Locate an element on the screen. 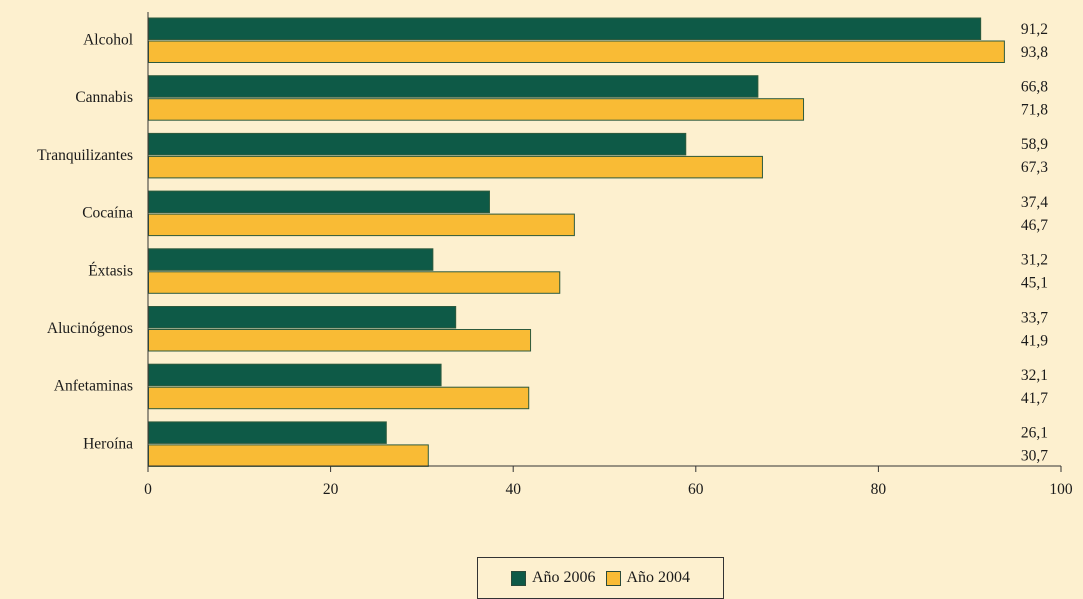 Image resolution: width=1083 pixels, height=599 pixels. category-label-tranquilizantes: Tranquilizantes is located at coordinates (85, 155).